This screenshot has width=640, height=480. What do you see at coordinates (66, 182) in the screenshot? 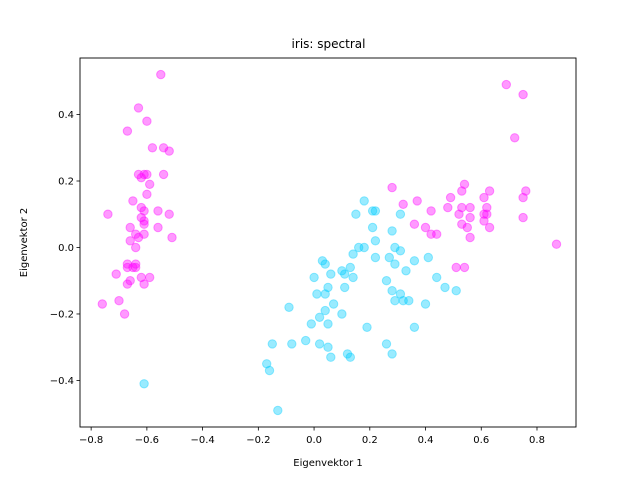
I see `y-tick-label: 0.2` at bounding box center [66, 182].